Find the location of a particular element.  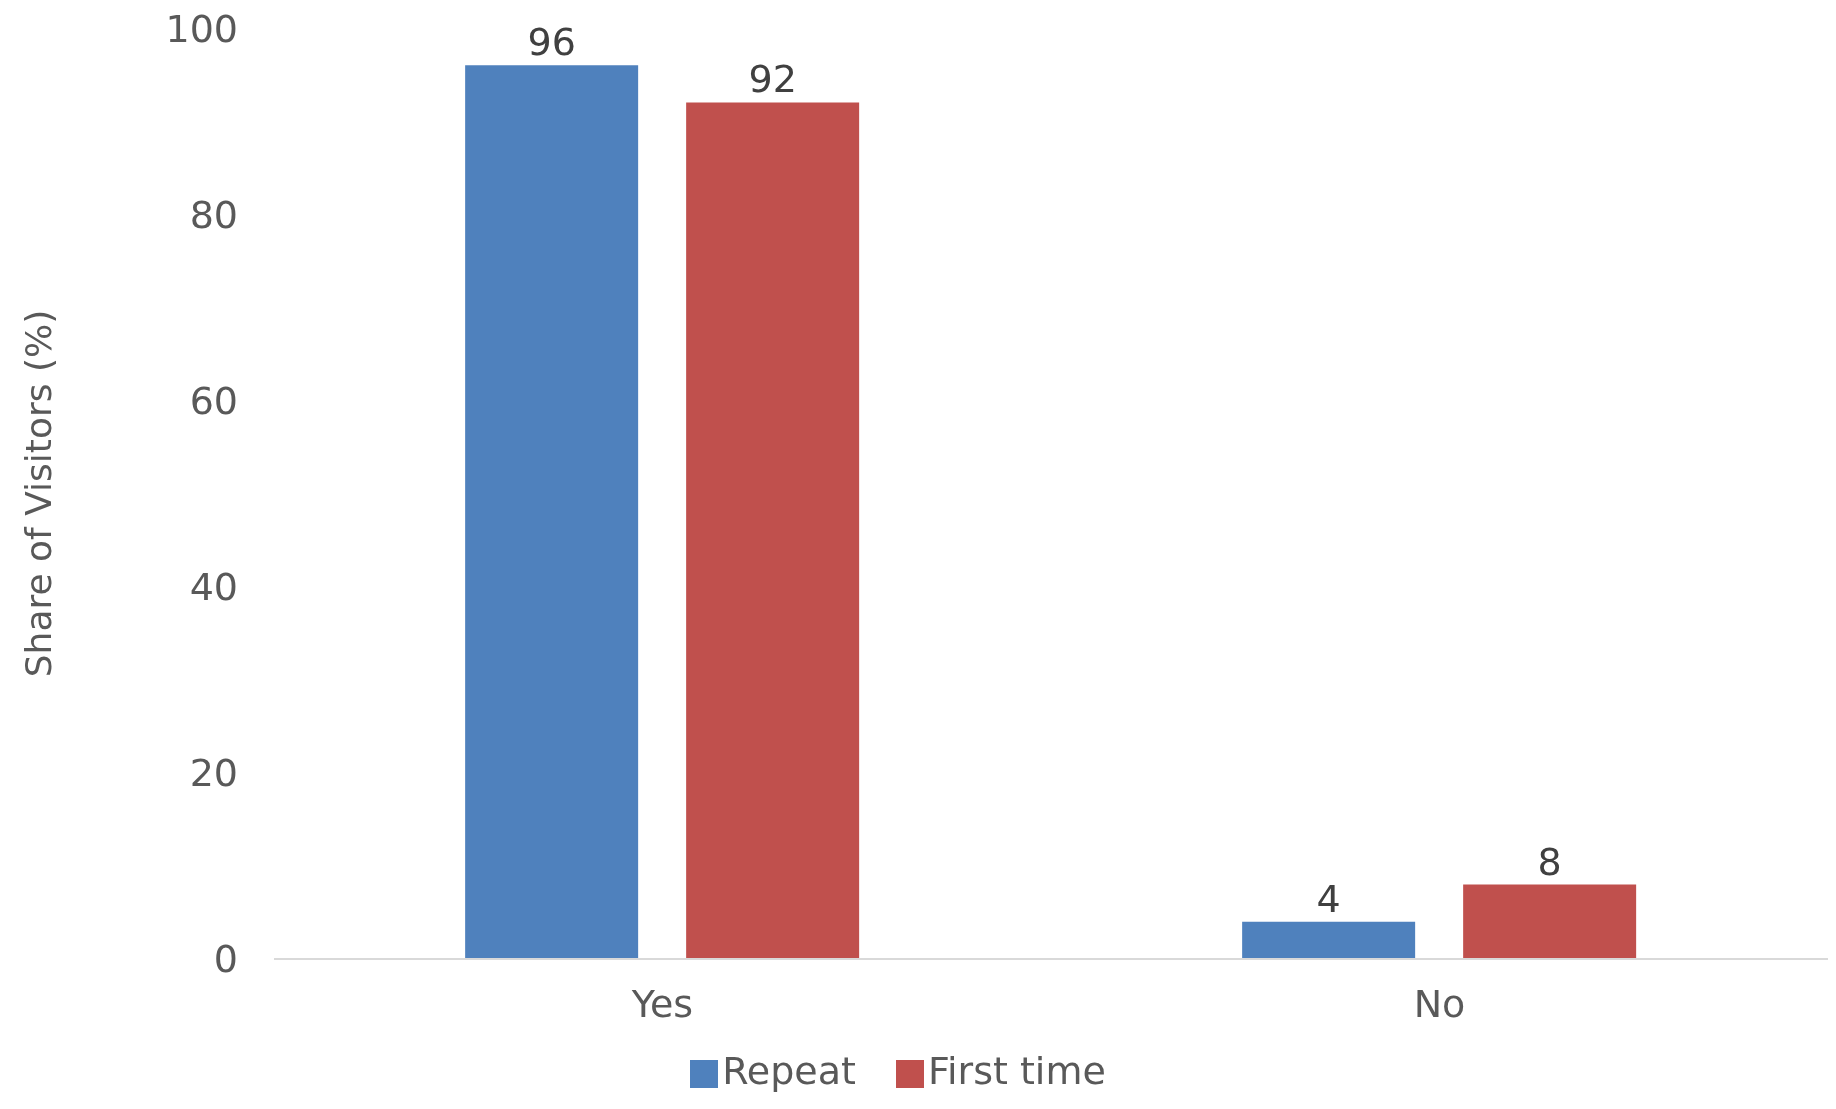

data-label: 8 is located at coordinates (1549, 861).